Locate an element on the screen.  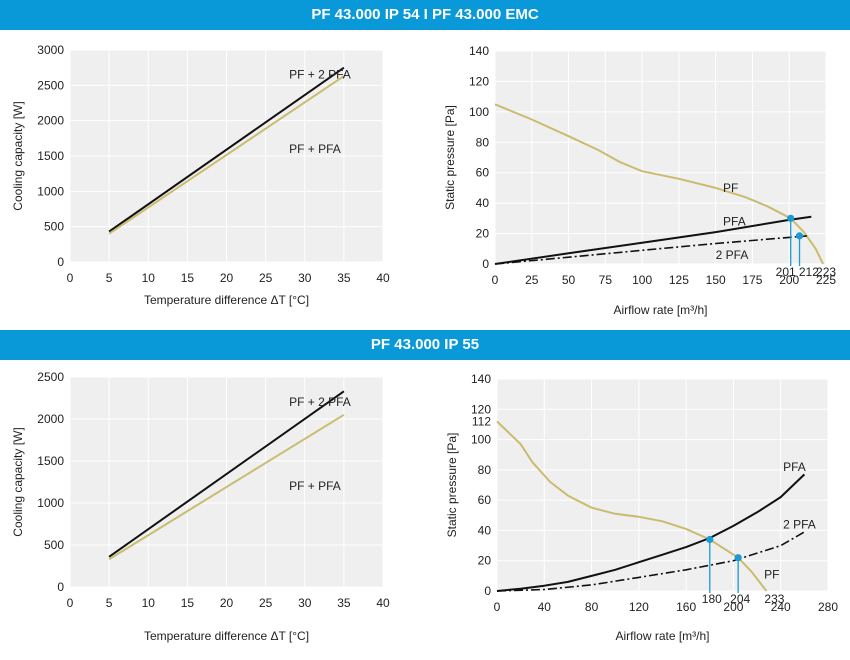
x-tick-label: 10 is located at coordinates (149, 603).